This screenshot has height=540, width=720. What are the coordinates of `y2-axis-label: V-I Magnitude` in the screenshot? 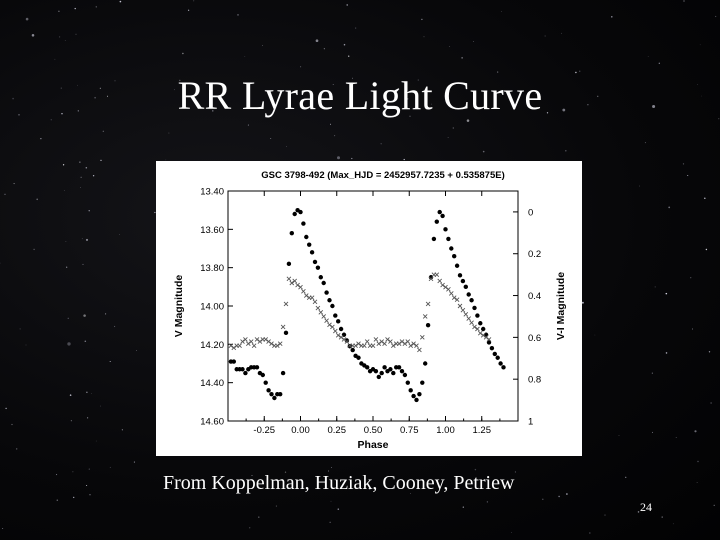 It's located at (561, 306).